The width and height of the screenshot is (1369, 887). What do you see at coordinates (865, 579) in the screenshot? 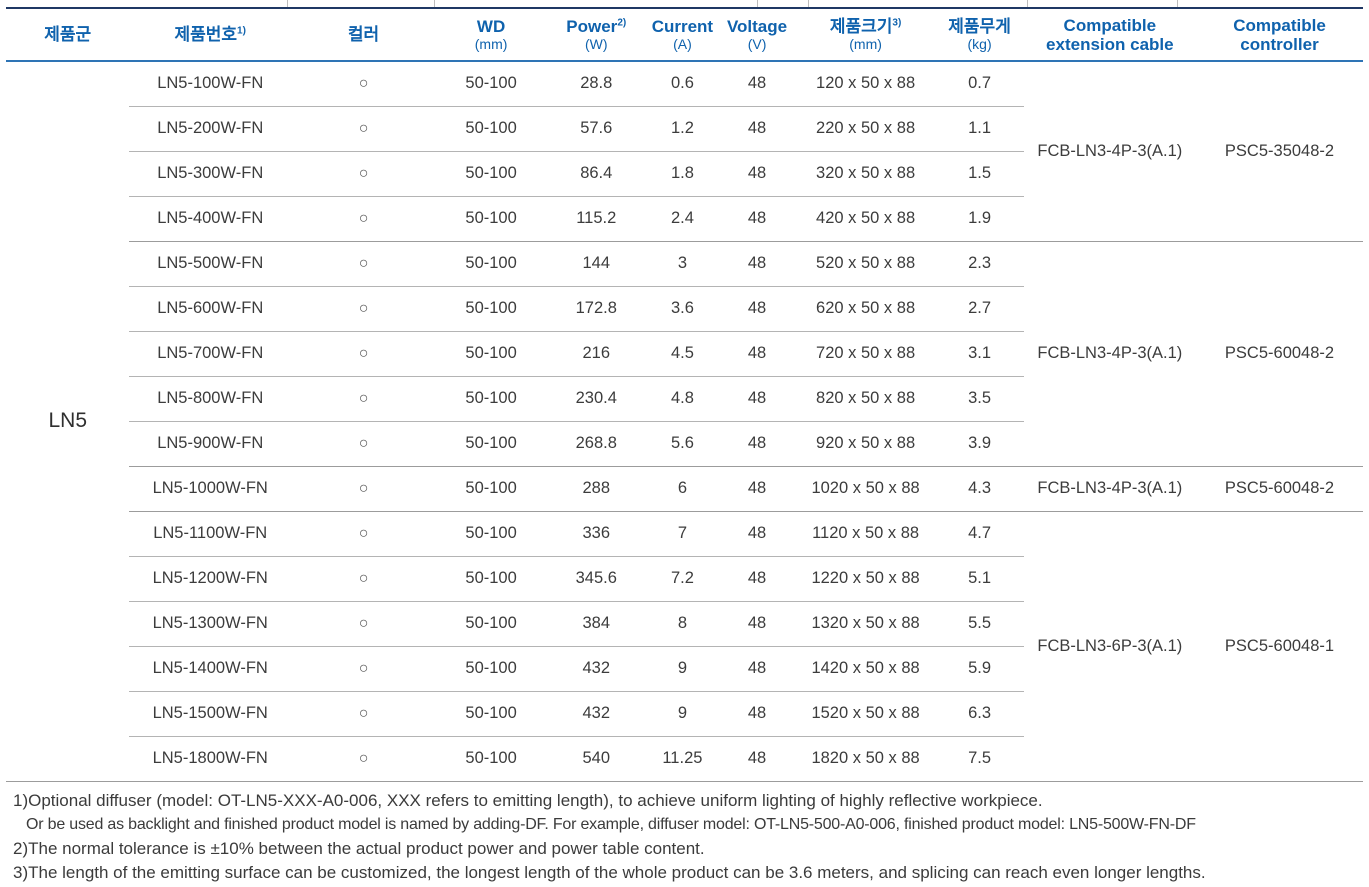
I see `size-cell: 1220 x 50 x 88` at bounding box center [865, 579].